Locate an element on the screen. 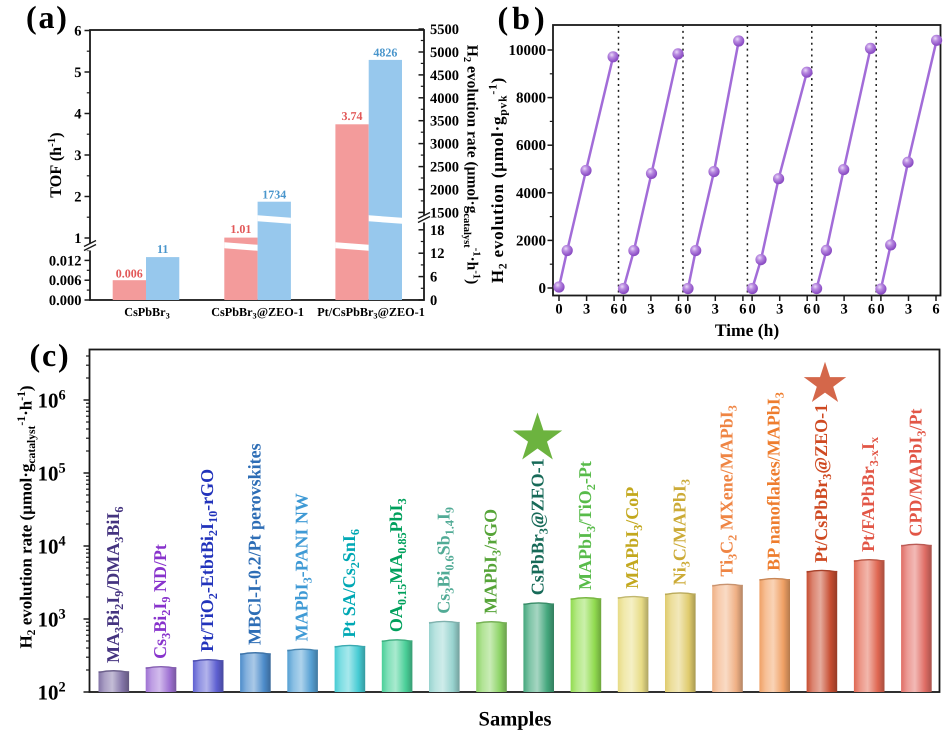  svg-text: 10000 is located at coordinates (528, 51).